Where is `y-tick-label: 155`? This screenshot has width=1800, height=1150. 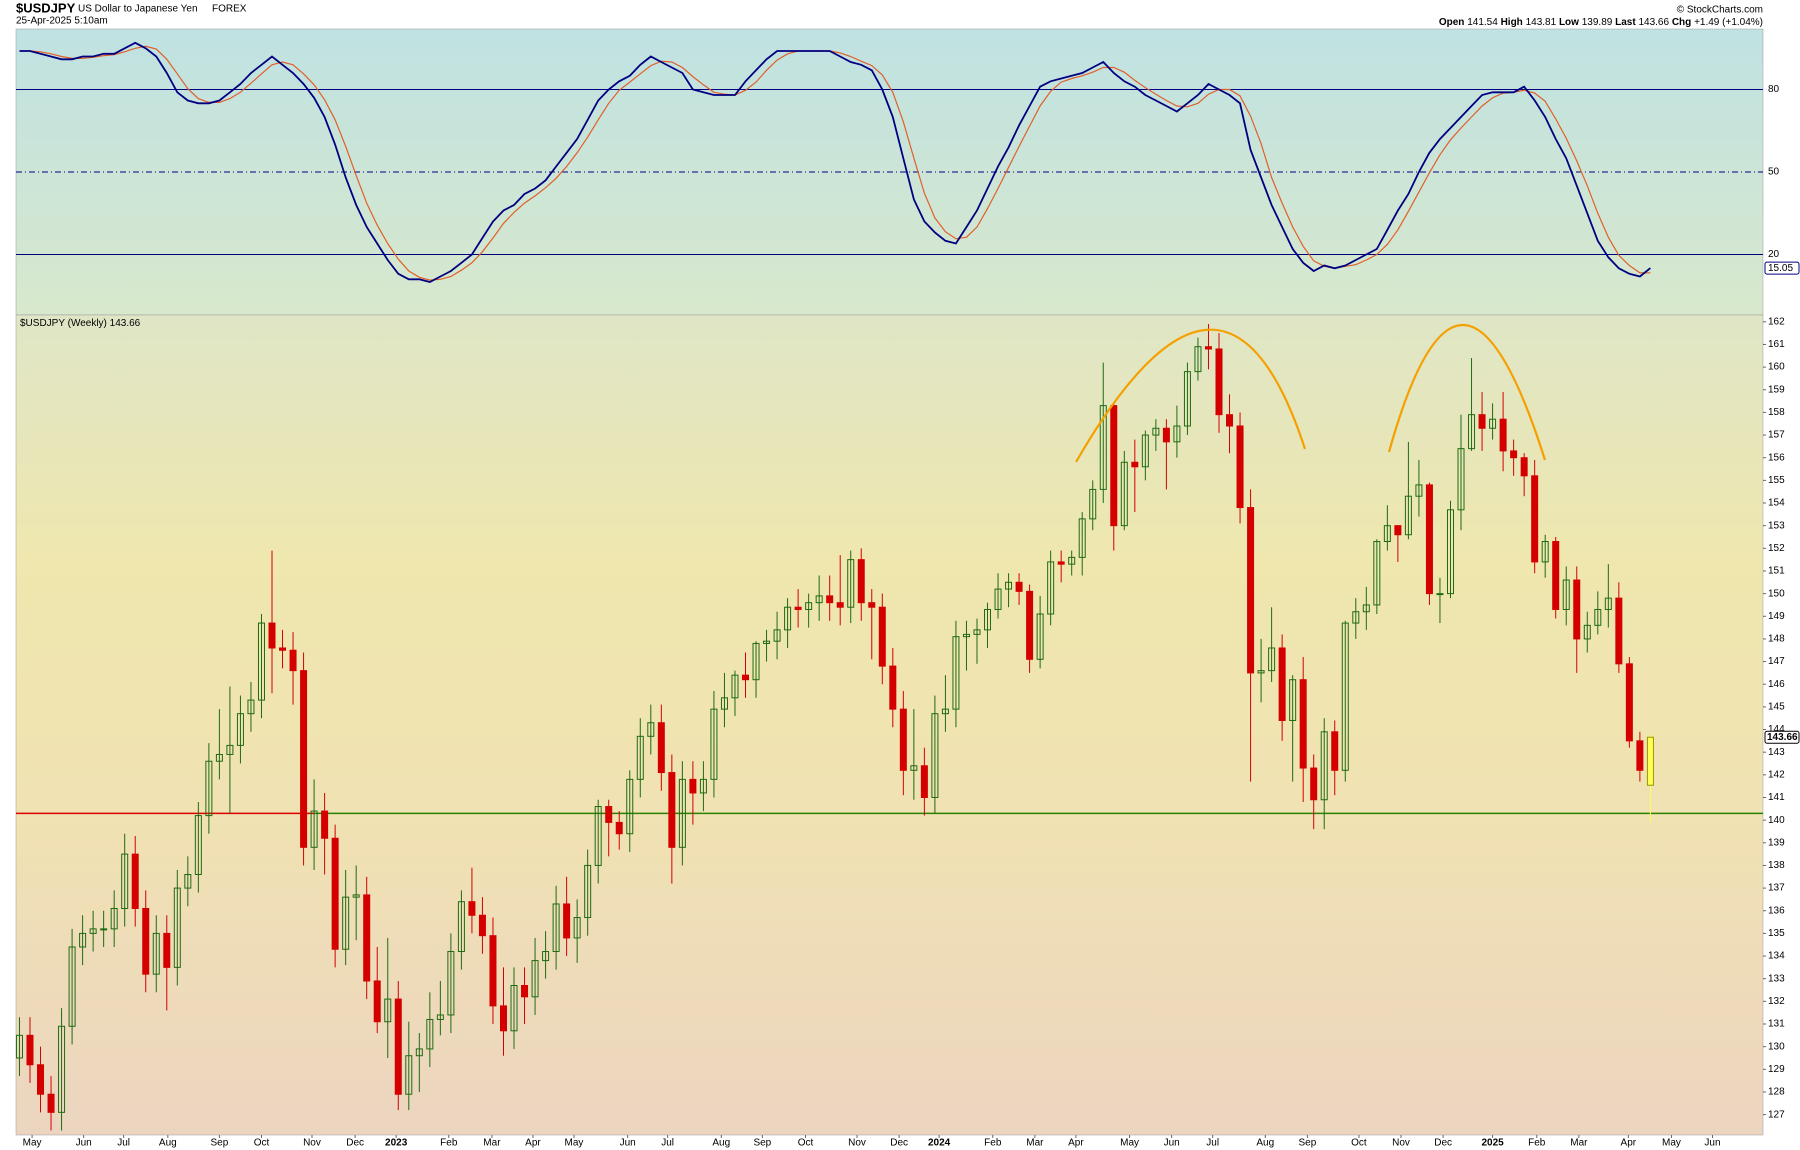
y-tick-label: 155 is located at coordinates (1776, 480).